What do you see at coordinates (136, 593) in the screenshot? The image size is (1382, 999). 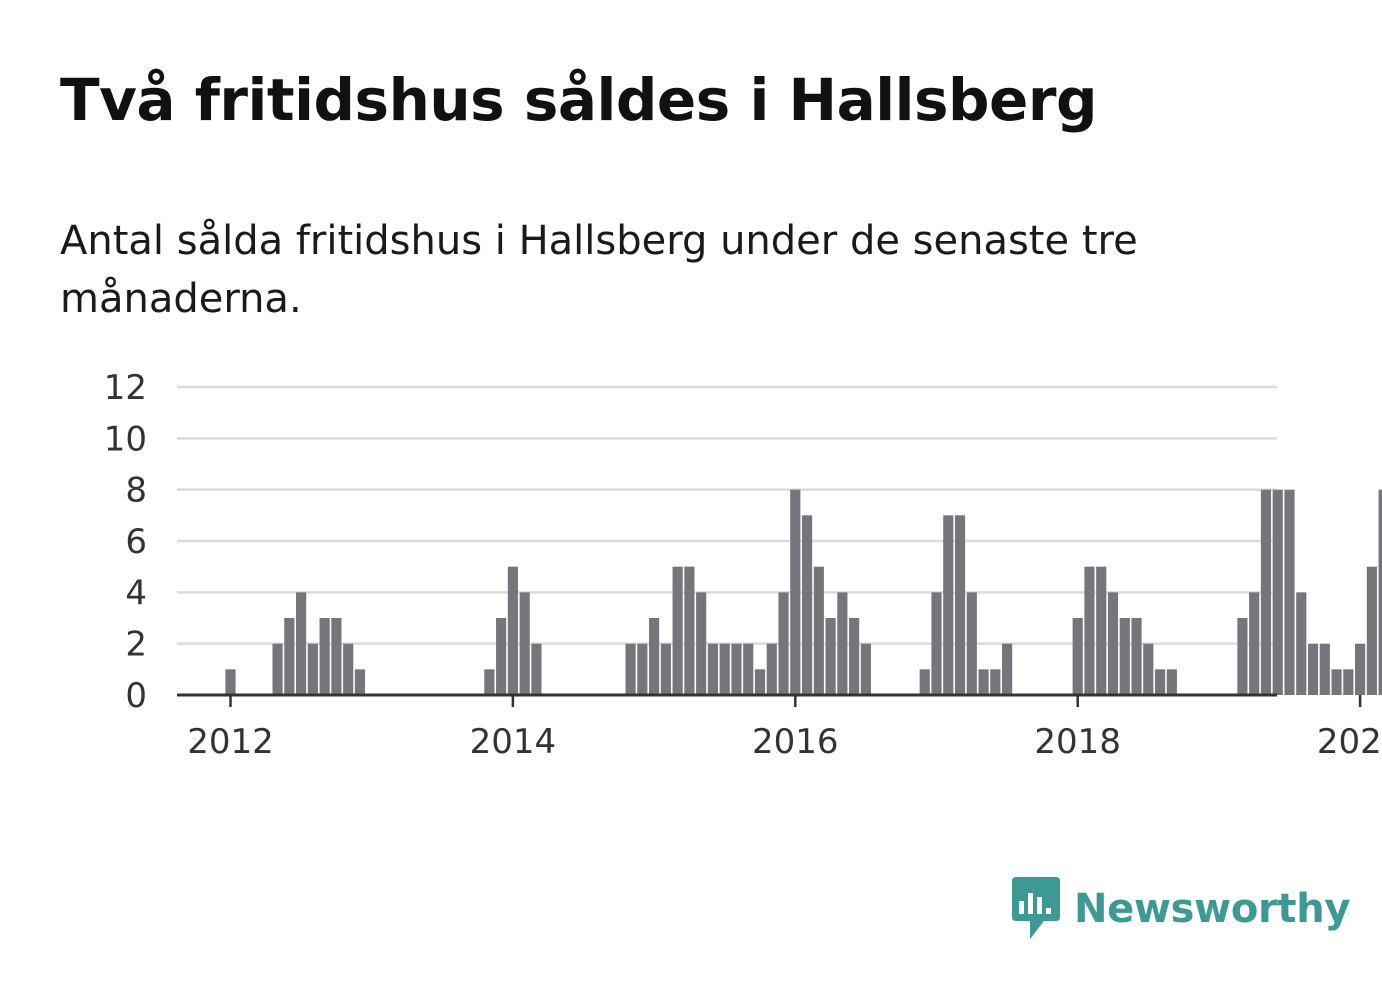 I see `y-tick-label: 4` at bounding box center [136, 593].